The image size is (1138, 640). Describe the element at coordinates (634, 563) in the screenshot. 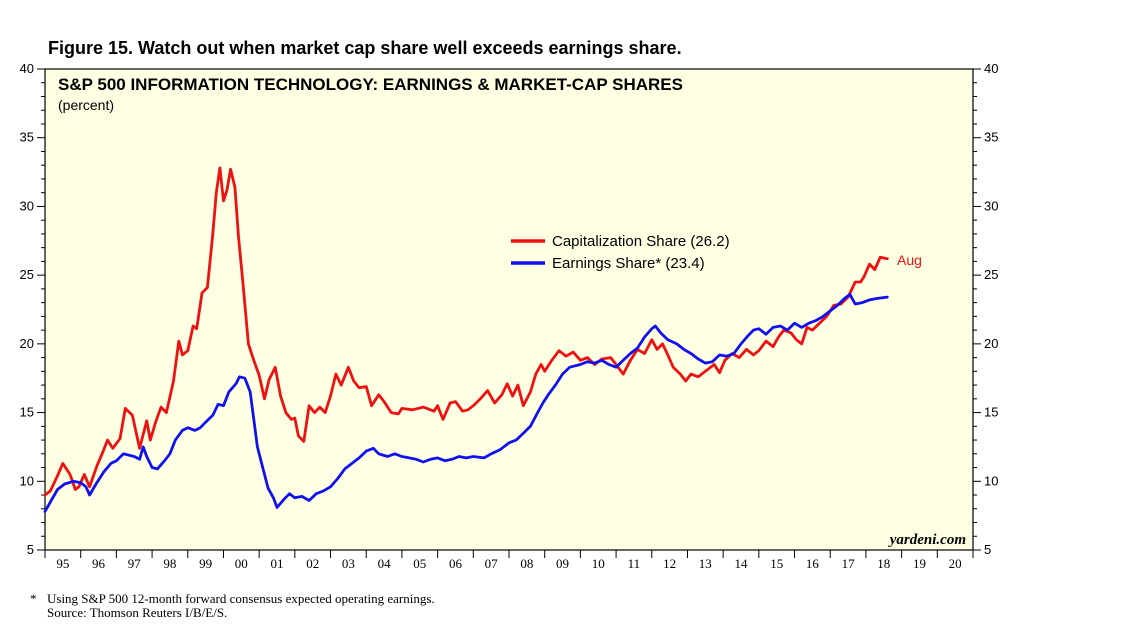

I see `x-tick-label: 11` at that location.